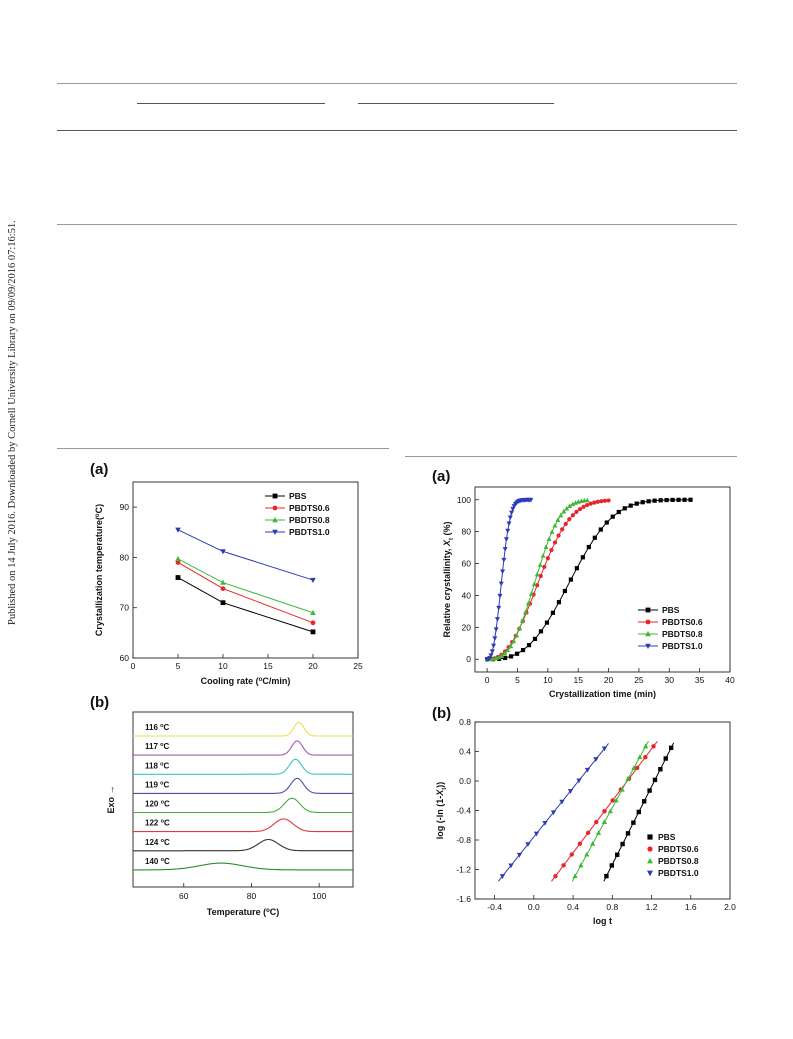  What do you see at coordinates (133, 666) in the screenshot?
I see `x-tick-label: 0` at bounding box center [133, 666].